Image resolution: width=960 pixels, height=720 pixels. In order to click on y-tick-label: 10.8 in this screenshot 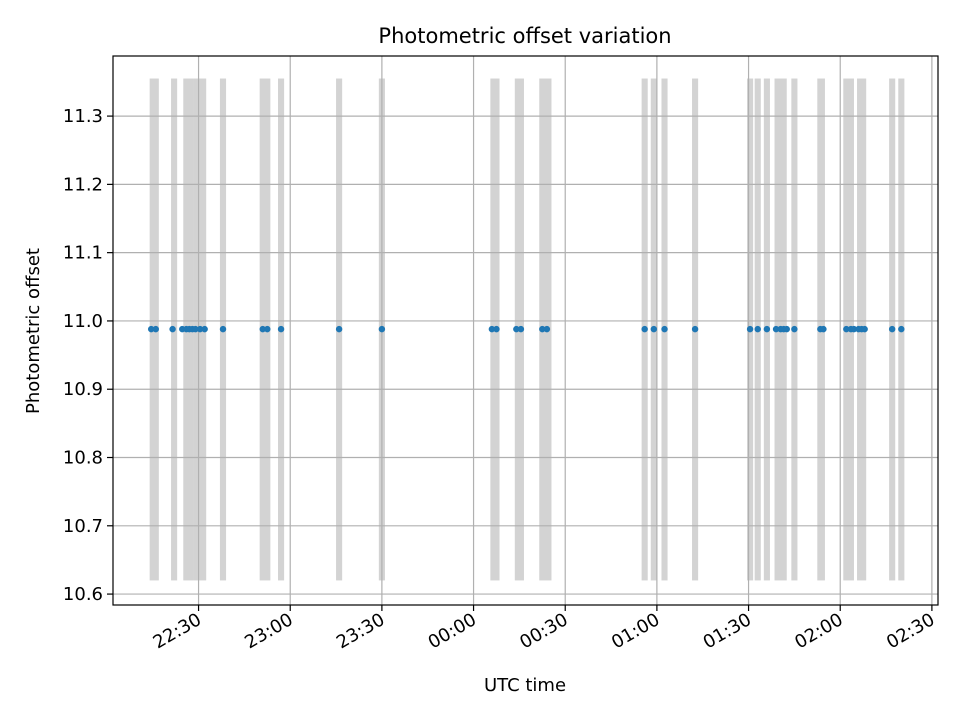, I will do `click(83, 458)`.